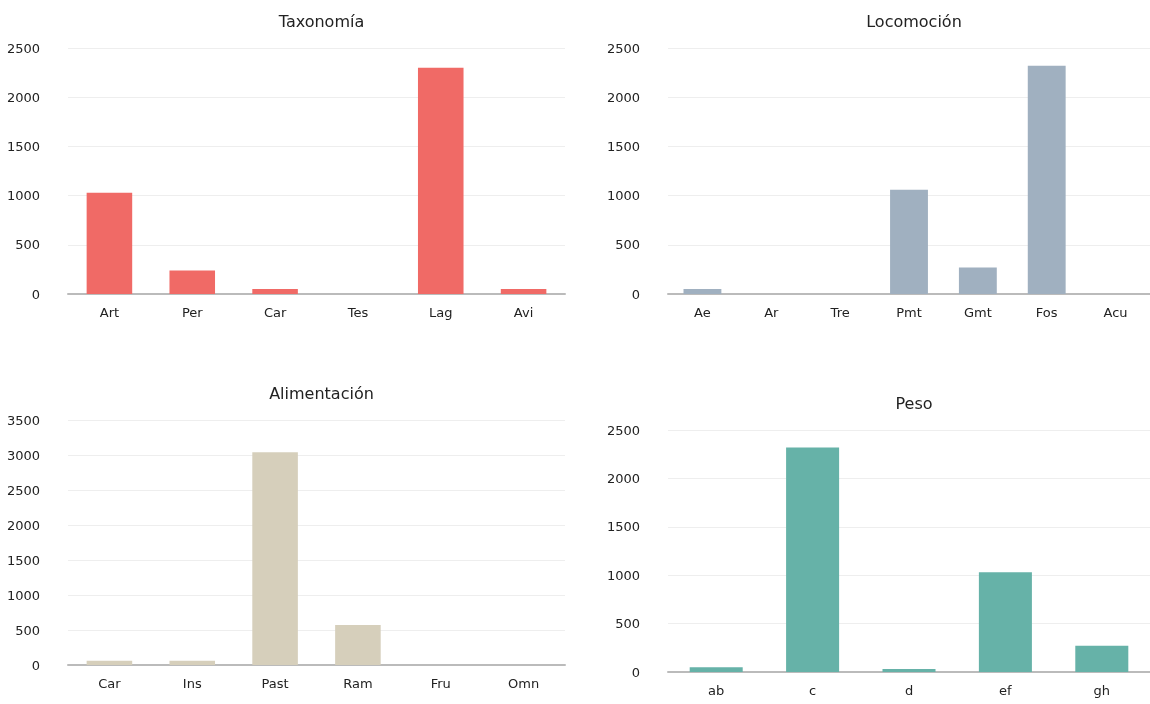 Image resolution: width=1150 pixels, height=704 pixels. What do you see at coordinates (524, 683) in the screenshot?
I see `x-tick-label: Omn` at bounding box center [524, 683].